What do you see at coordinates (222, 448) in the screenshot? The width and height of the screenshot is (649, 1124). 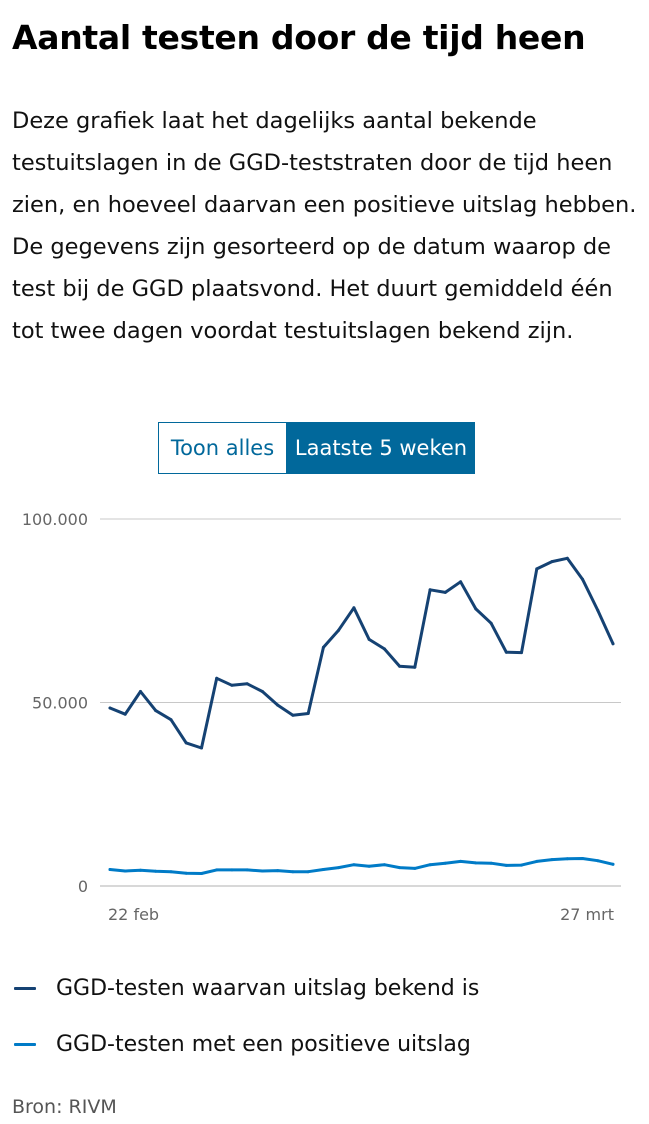 I see `show-all-button: Toon alles` at bounding box center [222, 448].